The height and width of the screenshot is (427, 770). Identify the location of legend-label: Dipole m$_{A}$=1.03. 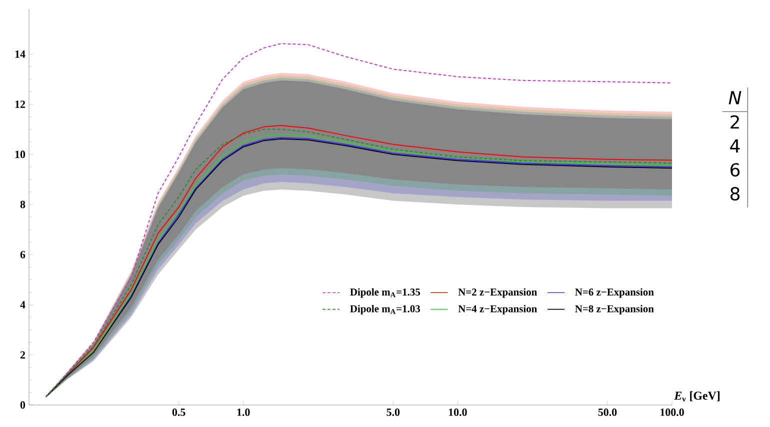
(385, 309).